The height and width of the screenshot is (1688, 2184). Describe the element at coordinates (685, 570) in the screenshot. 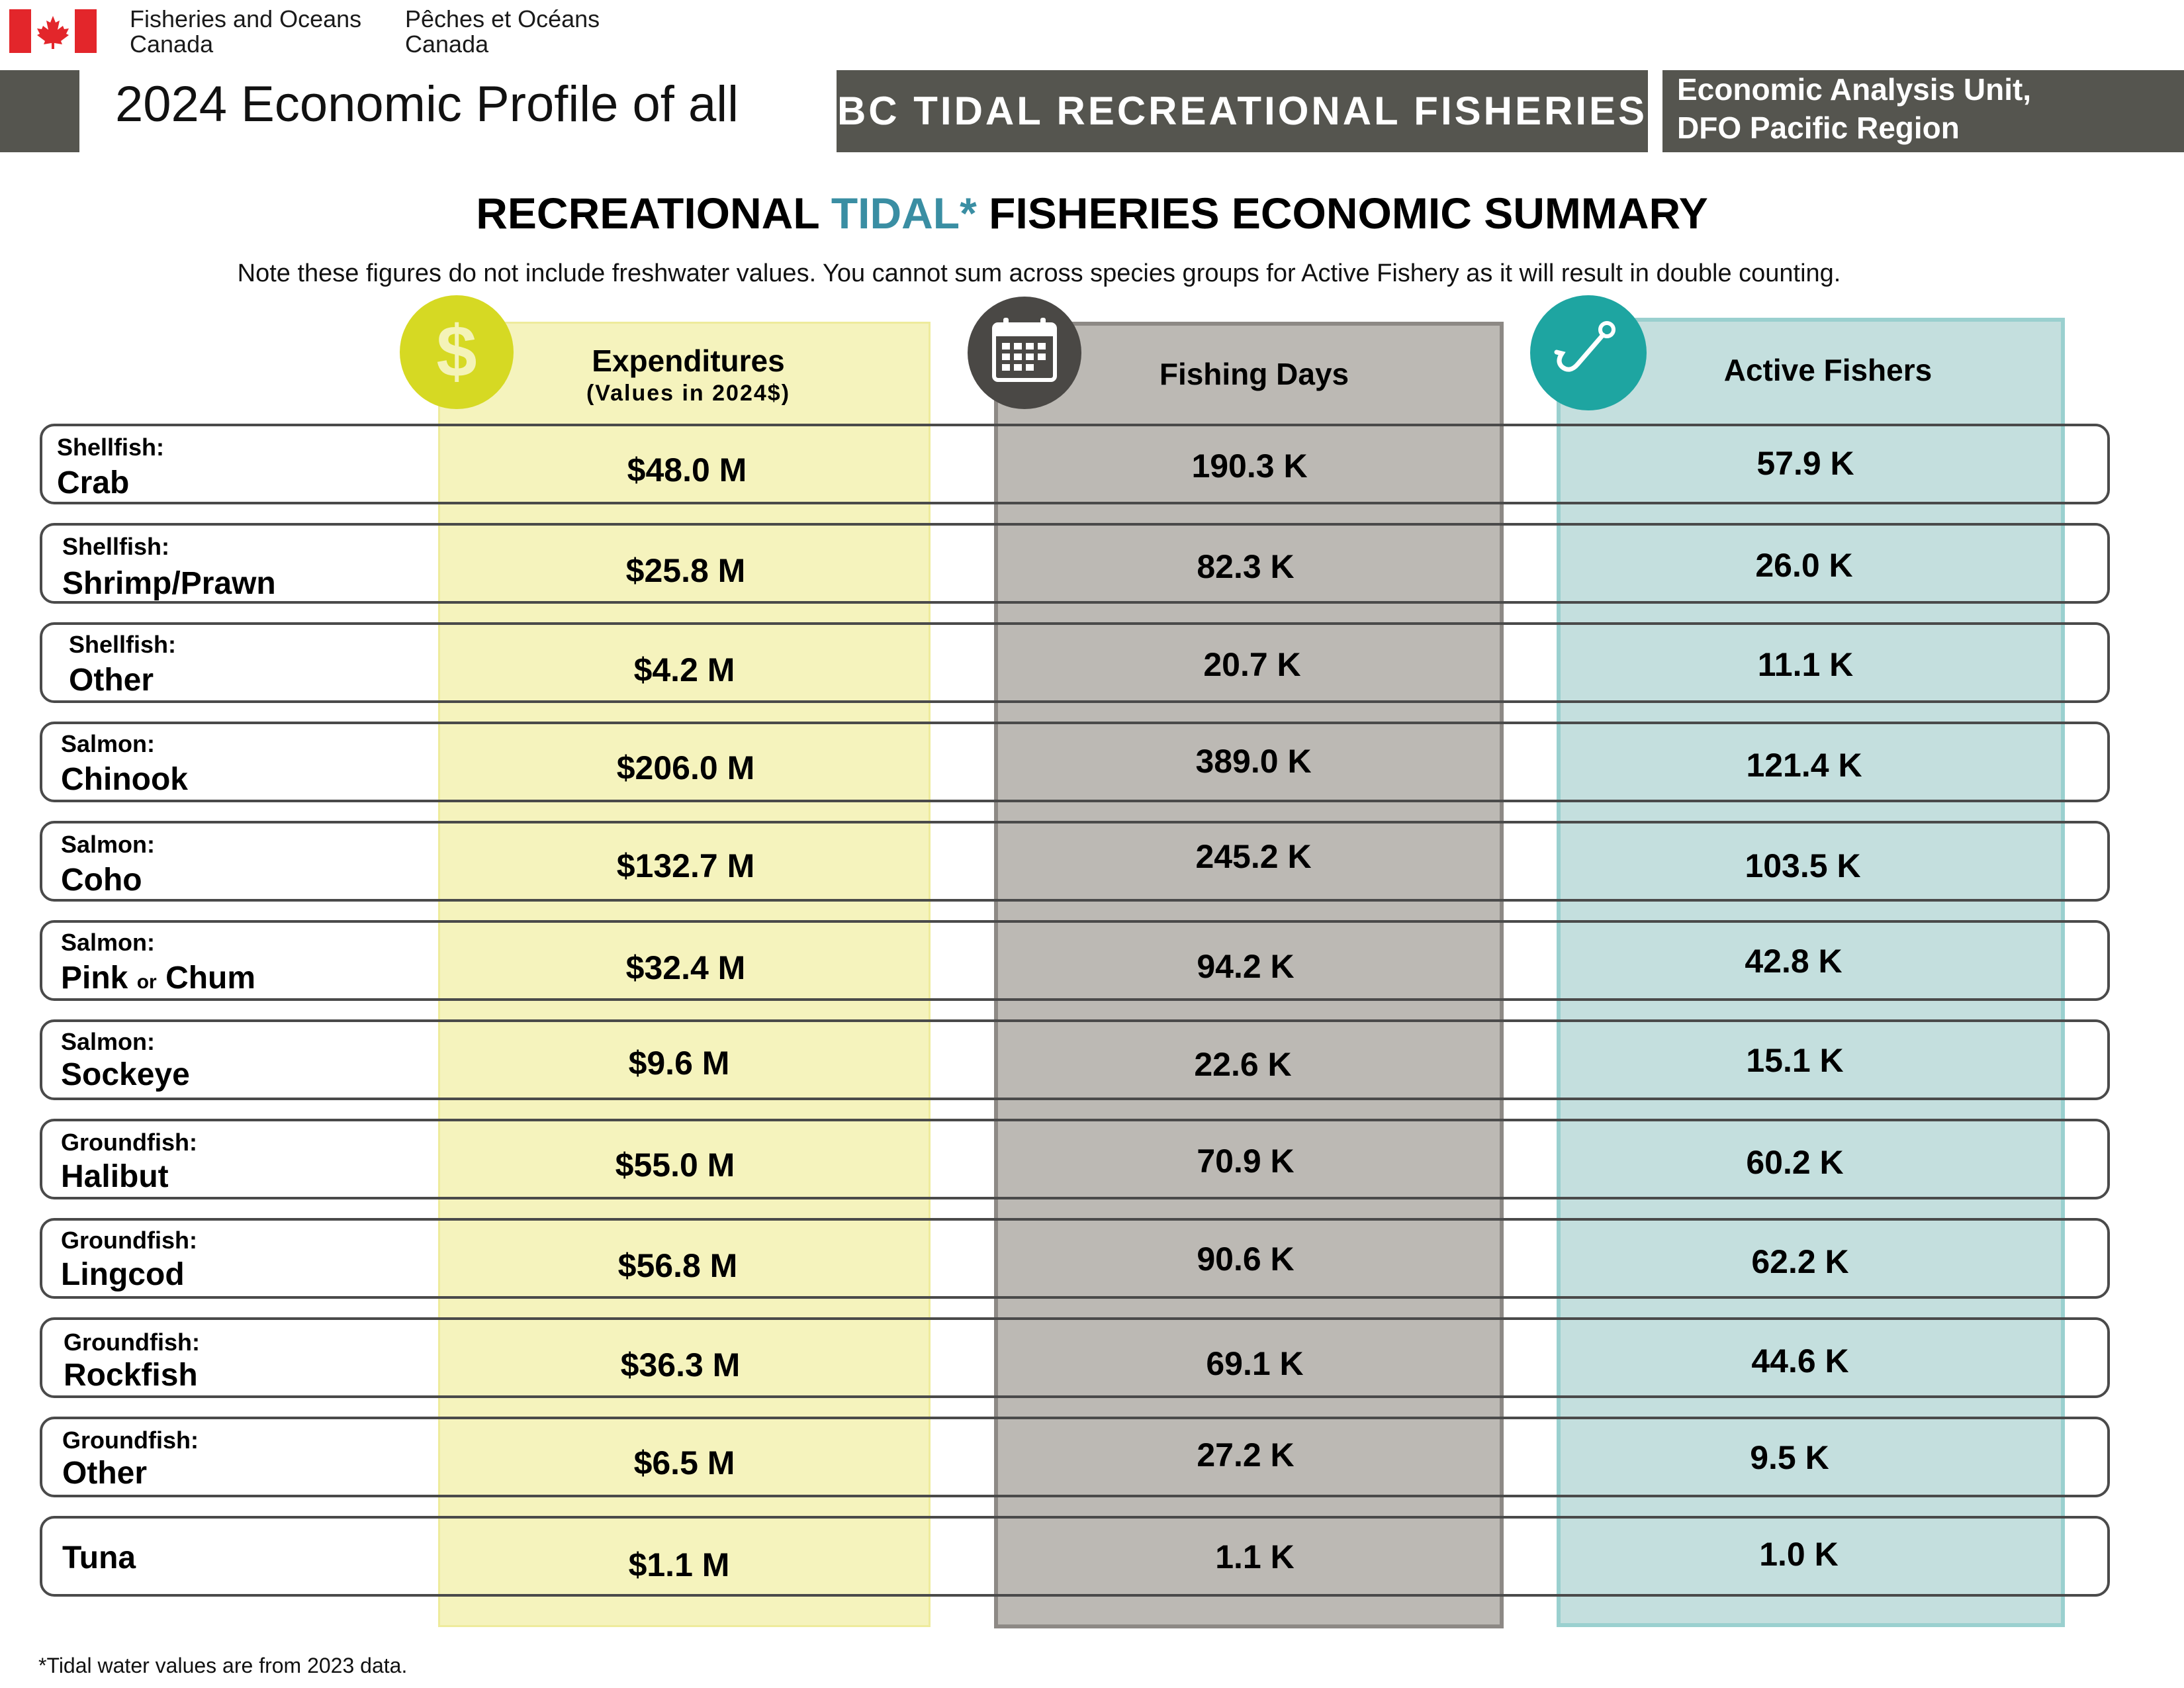

I see `expenditures-value: $25.8 M` at that location.